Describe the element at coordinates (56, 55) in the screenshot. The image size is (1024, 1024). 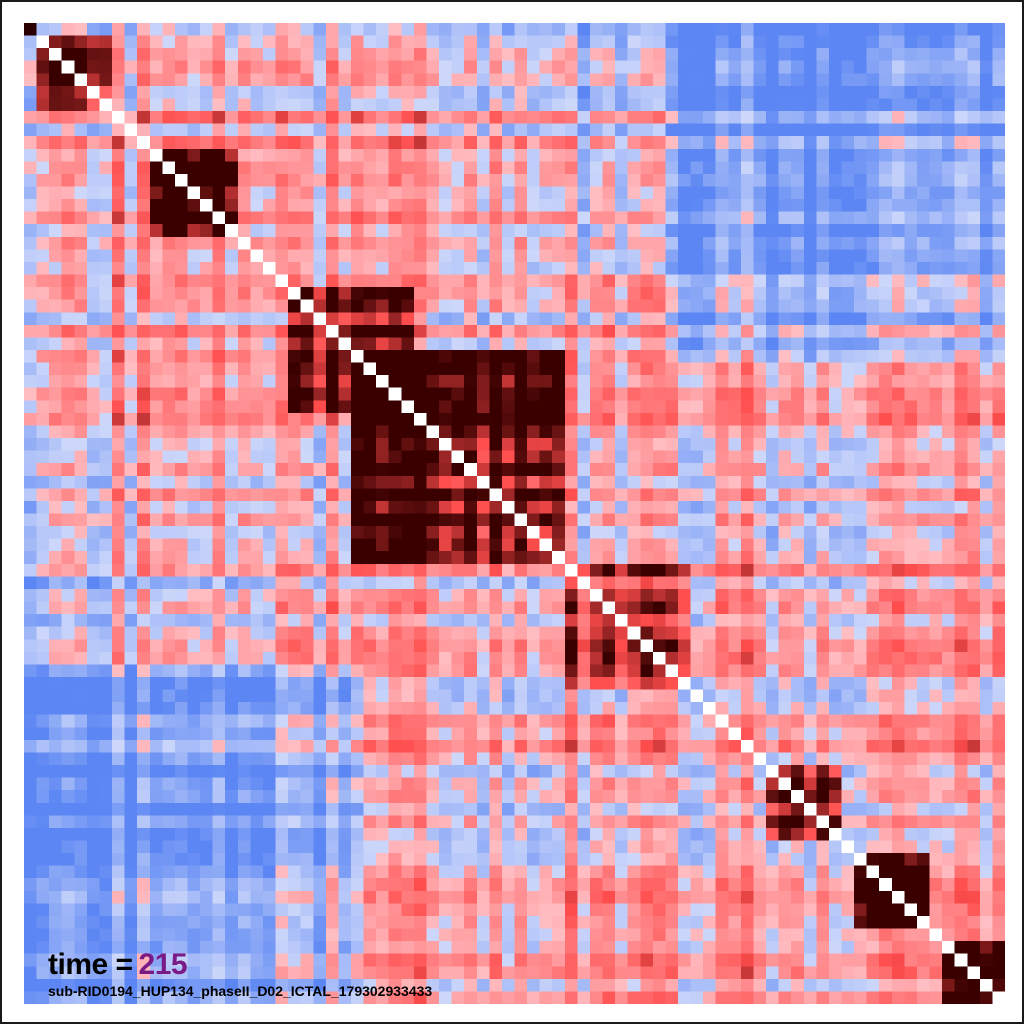
I see `heatmap-diagonal-cell` at that location.